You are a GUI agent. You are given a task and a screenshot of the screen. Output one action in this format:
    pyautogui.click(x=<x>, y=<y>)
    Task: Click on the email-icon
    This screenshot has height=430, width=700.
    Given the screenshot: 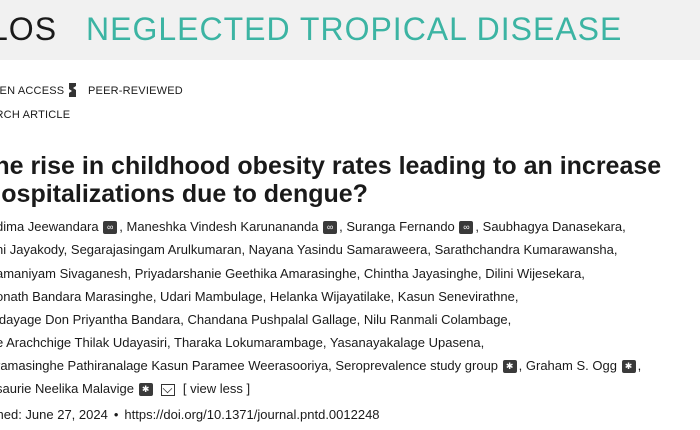 What is the action you would take?
    pyautogui.click(x=168, y=389)
    